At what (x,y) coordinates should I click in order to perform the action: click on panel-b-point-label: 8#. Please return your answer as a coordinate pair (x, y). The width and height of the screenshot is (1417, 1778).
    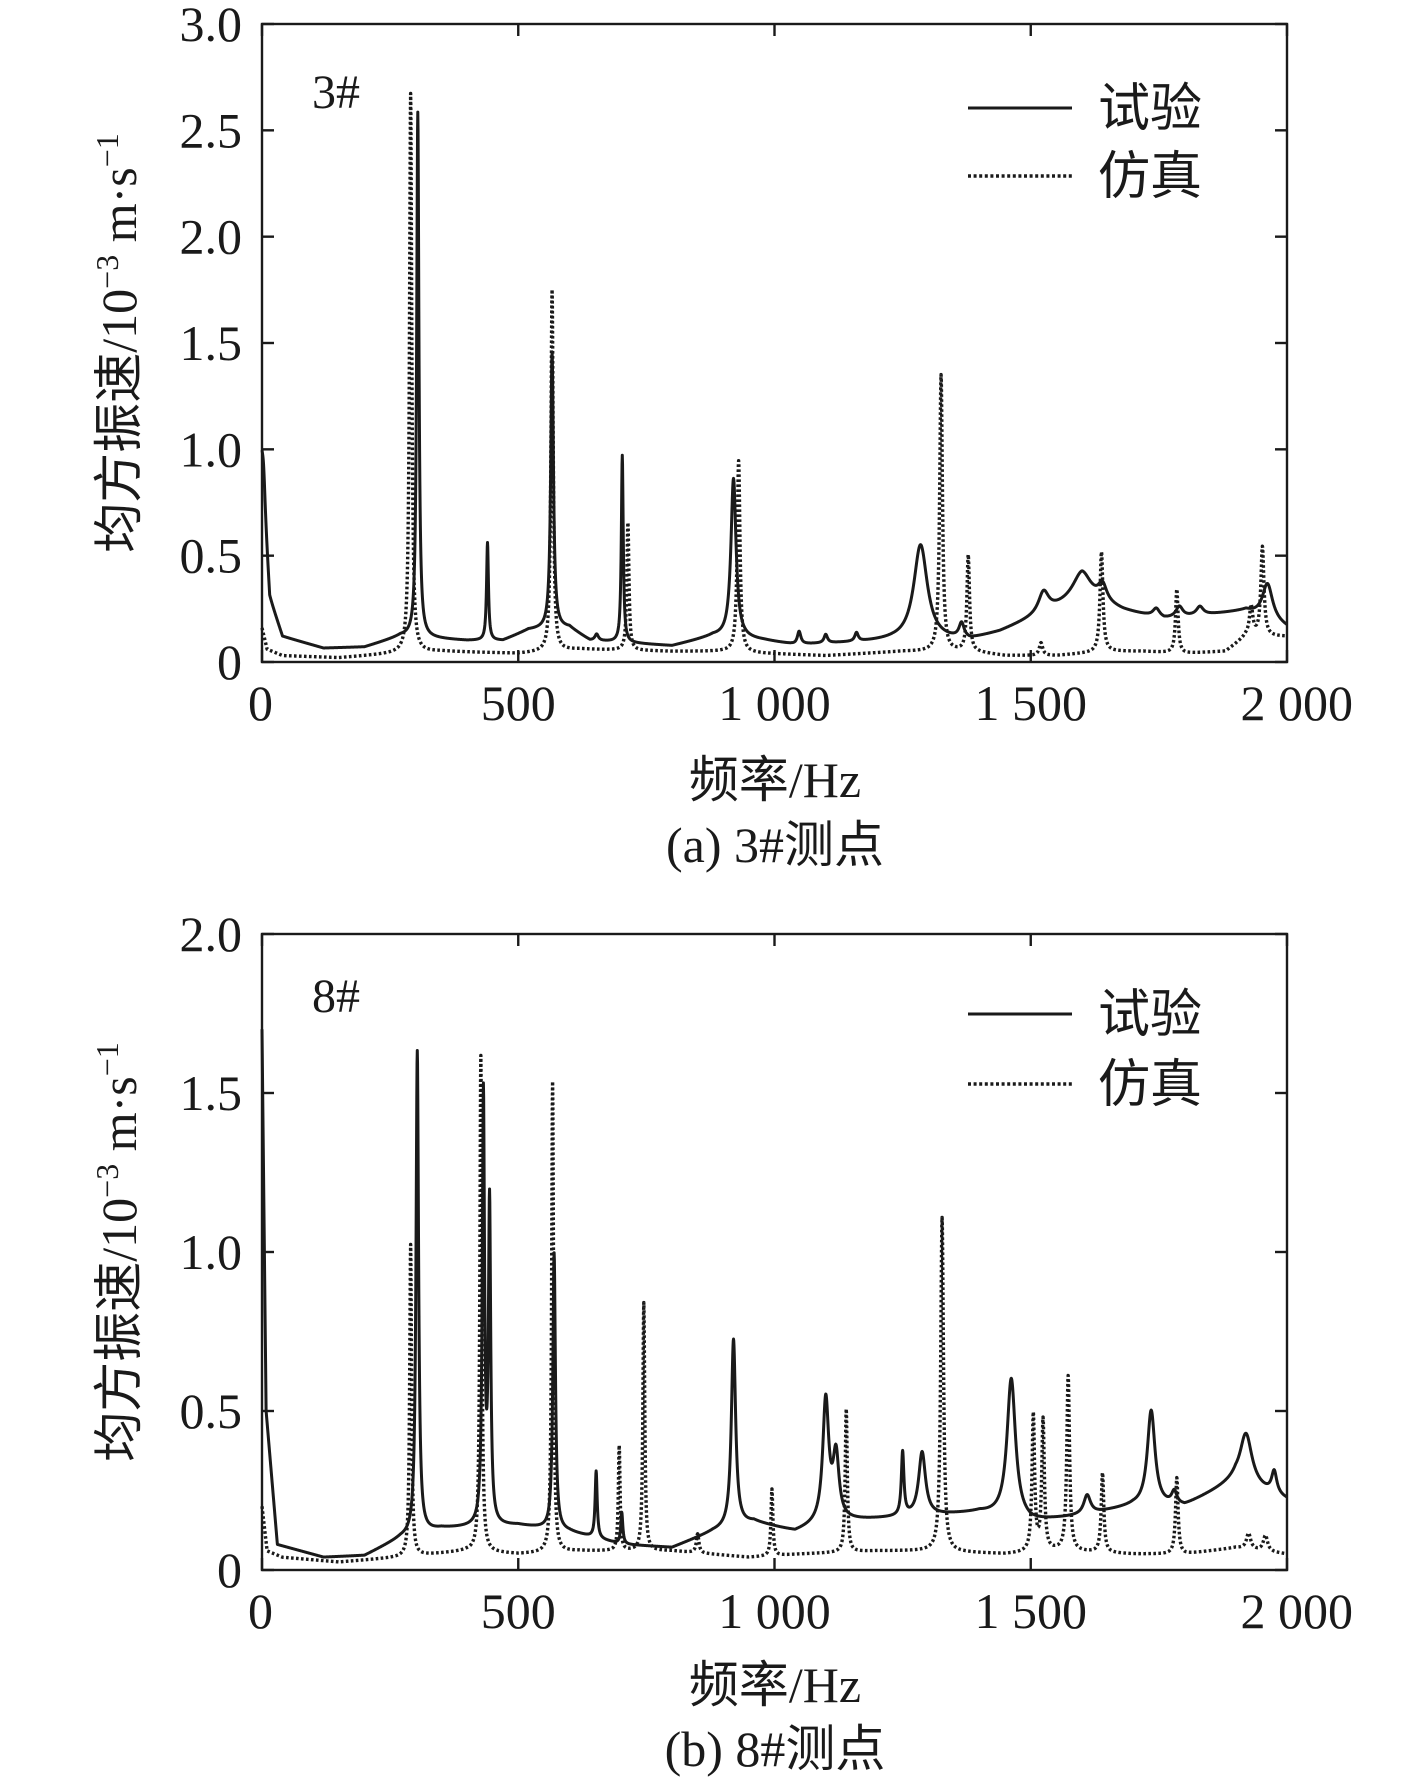
    Looking at the image, I should click on (336, 996).